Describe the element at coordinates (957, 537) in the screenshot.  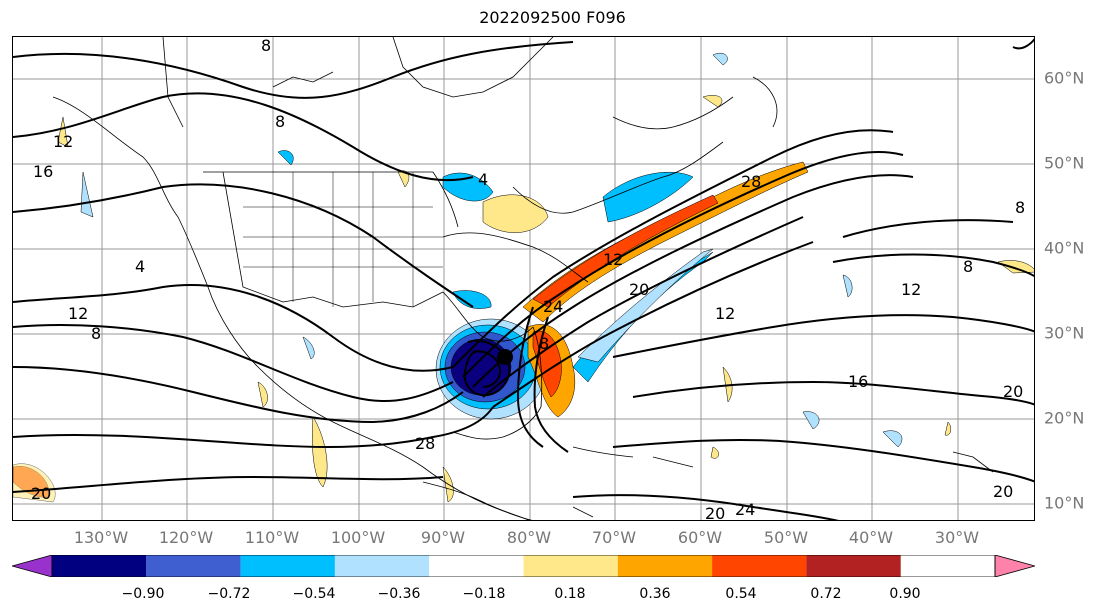
I see `lon-label: 30°W` at that location.